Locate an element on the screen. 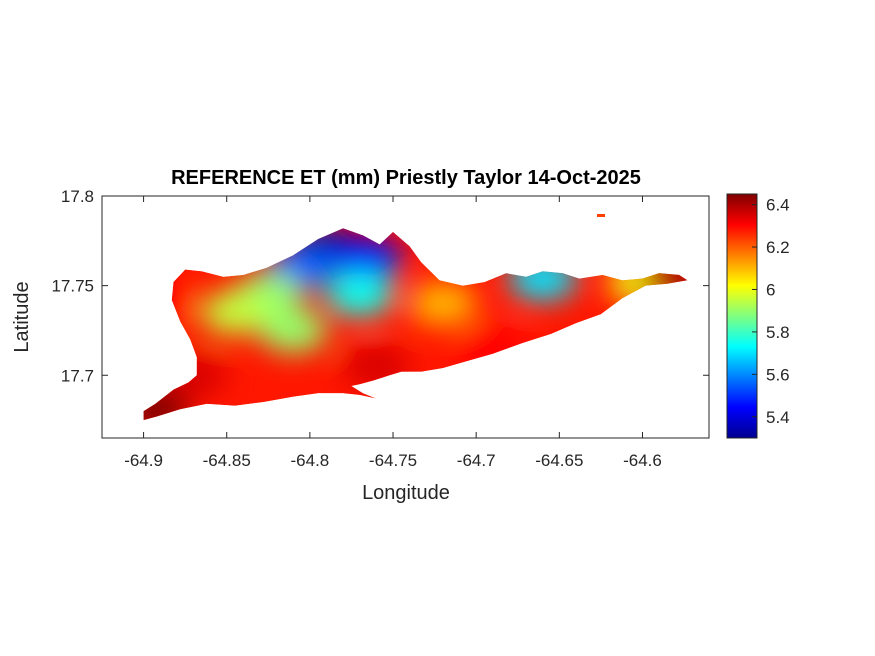 This screenshot has height=656, width=875. colorbar-tick-label: 6 is located at coordinates (770, 289).